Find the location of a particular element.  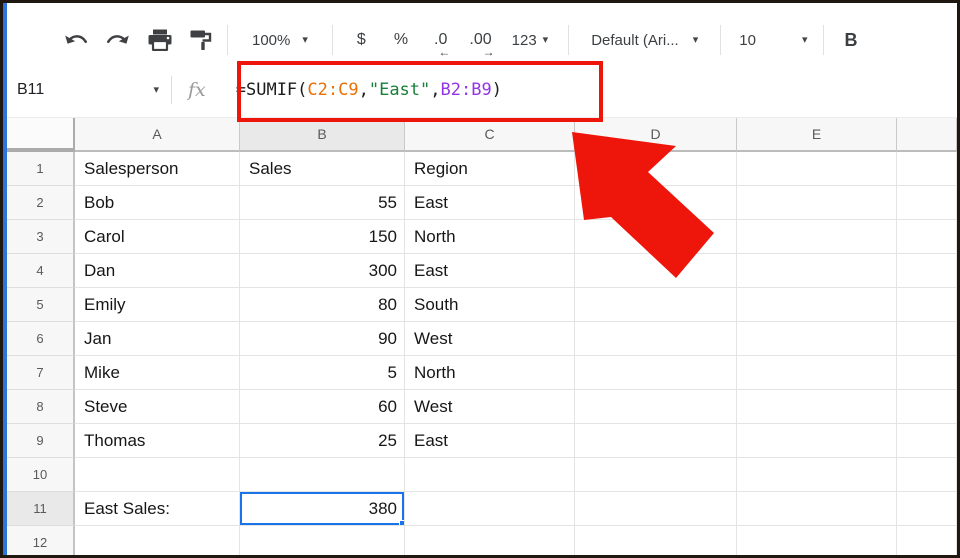

cell-c7: North is located at coordinates (490, 373).